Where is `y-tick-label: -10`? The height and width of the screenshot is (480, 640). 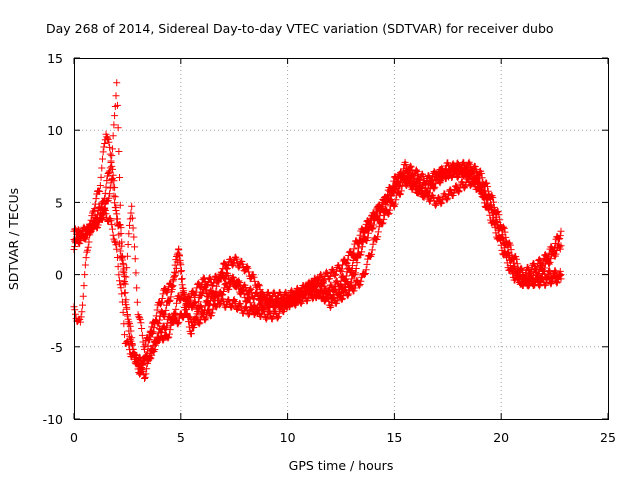 y-tick-label: -10 is located at coordinates (53, 419).